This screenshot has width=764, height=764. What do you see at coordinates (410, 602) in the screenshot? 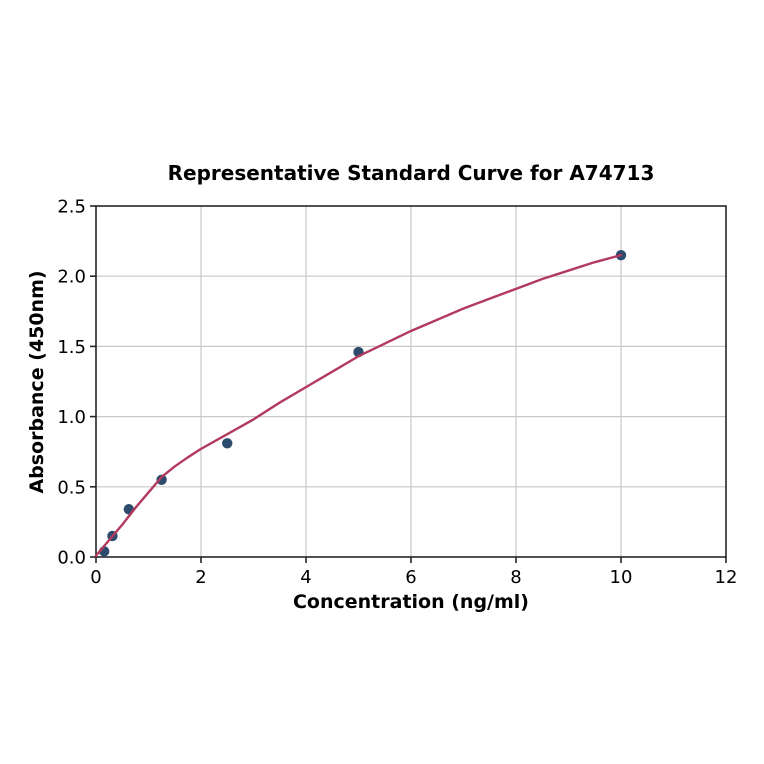
I see `x-axis-label: Concentration (ng/ml)` at bounding box center [410, 602].